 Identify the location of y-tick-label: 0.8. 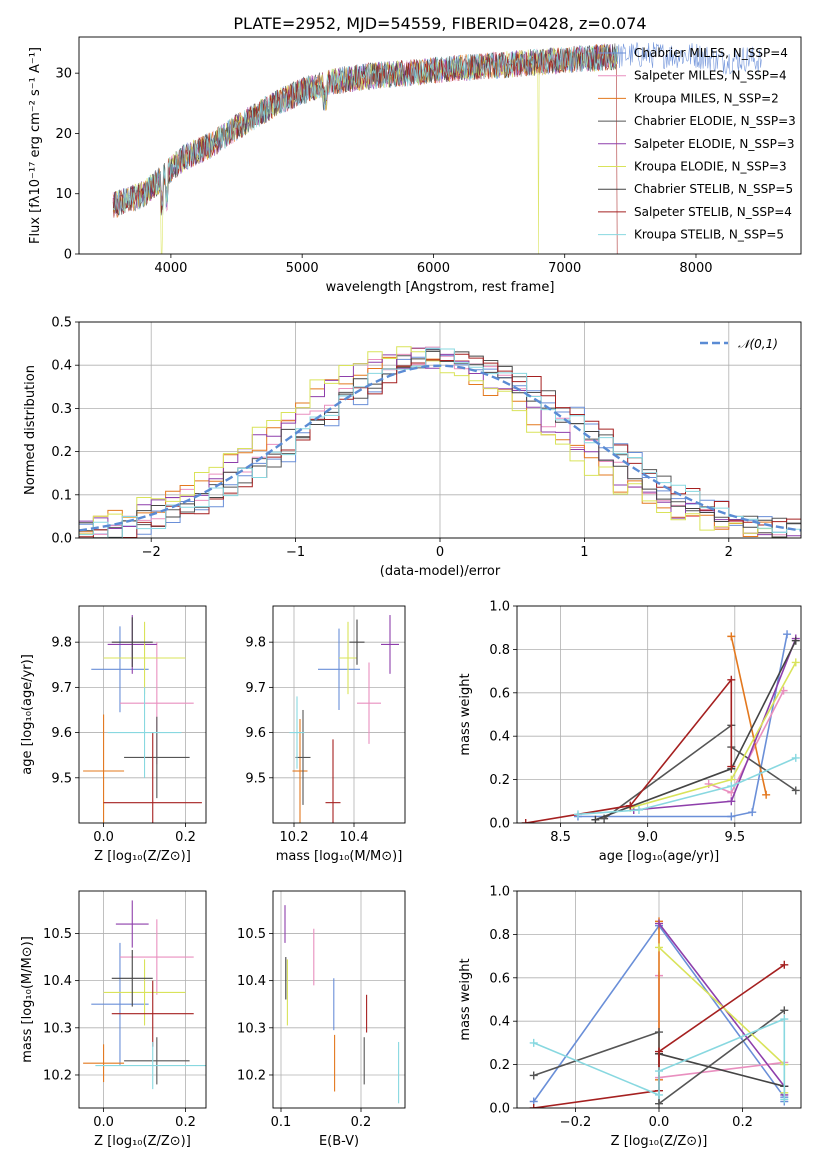
(499, 935).